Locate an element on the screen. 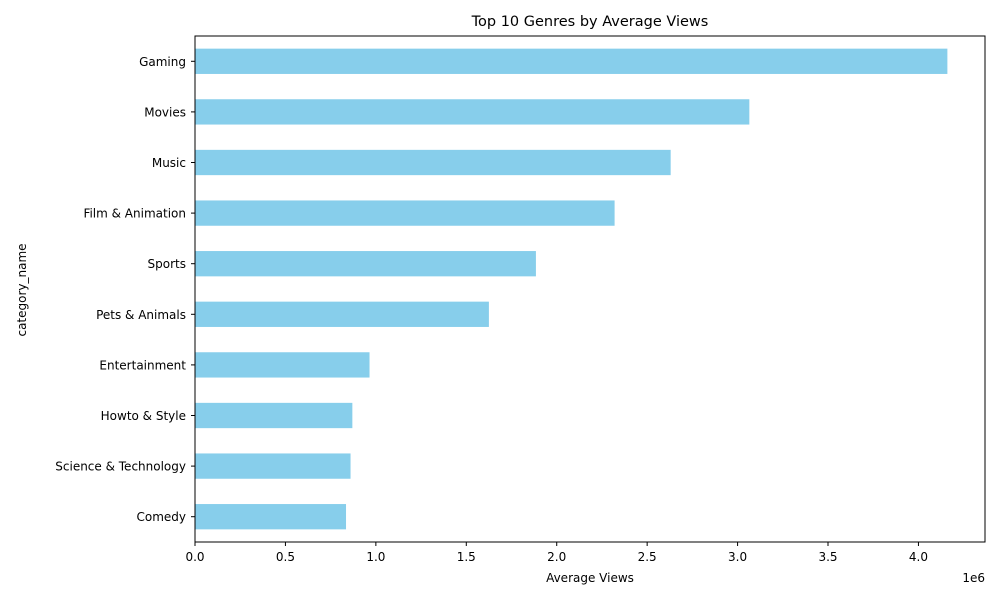 The image size is (1000, 600). x-tick-label: 2.5 is located at coordinates (647, 557).